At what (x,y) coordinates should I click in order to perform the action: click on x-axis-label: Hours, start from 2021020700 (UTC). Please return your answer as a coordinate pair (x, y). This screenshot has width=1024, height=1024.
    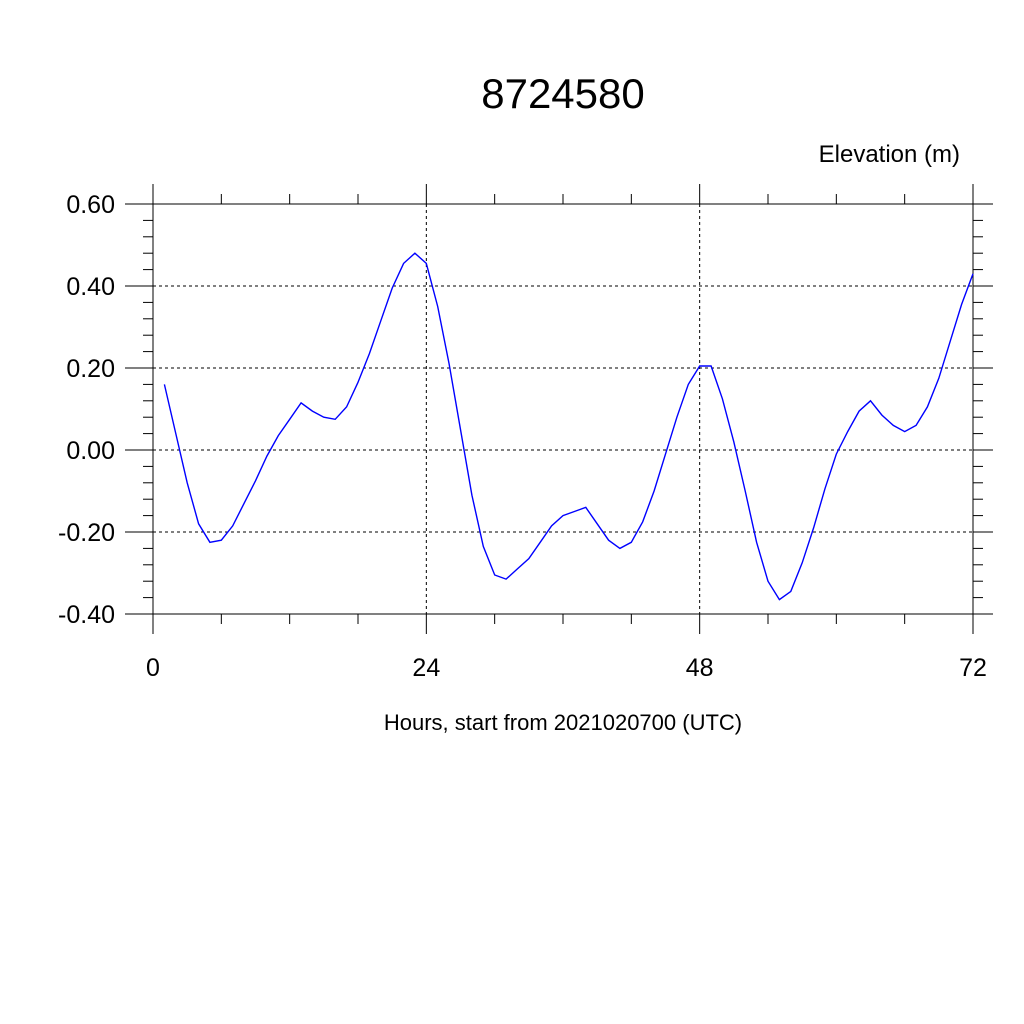
    Looking at the image, I should click on (563, 722).